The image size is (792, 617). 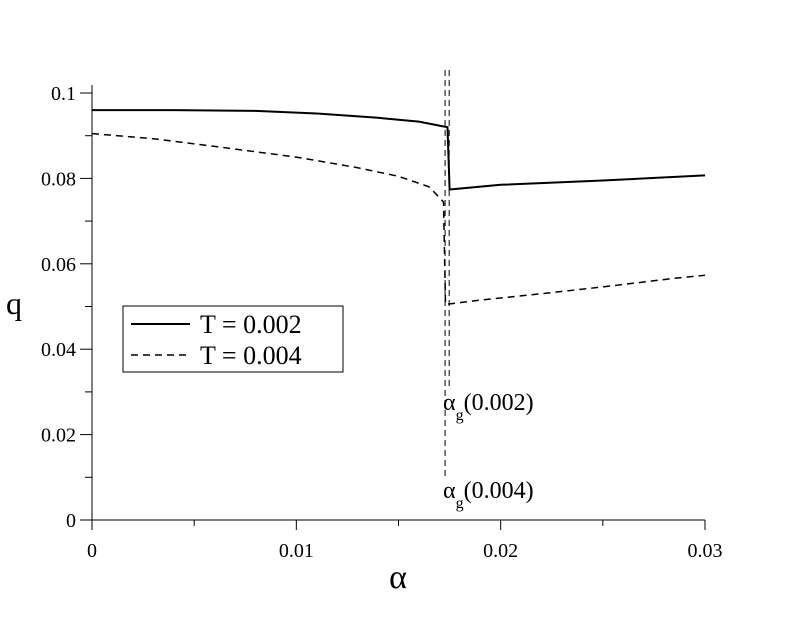 I want to click on svg-text: αg(0.002), so click(x=488, y=407).